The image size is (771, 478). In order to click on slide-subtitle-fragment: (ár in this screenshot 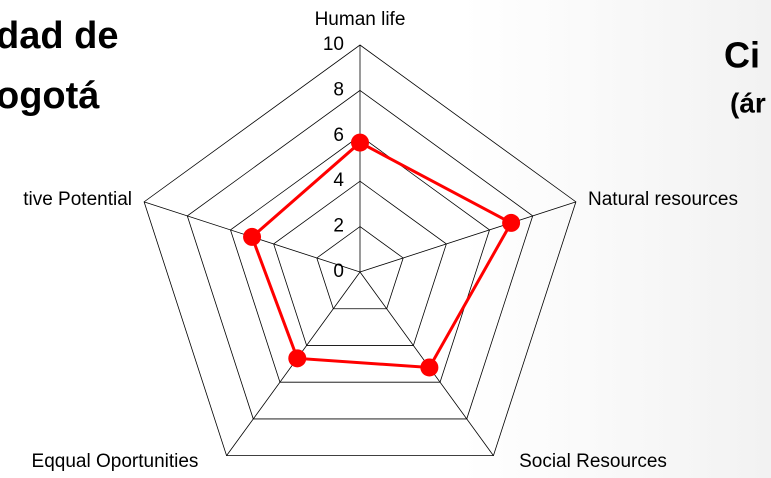, I will do `click(748, 102)`.